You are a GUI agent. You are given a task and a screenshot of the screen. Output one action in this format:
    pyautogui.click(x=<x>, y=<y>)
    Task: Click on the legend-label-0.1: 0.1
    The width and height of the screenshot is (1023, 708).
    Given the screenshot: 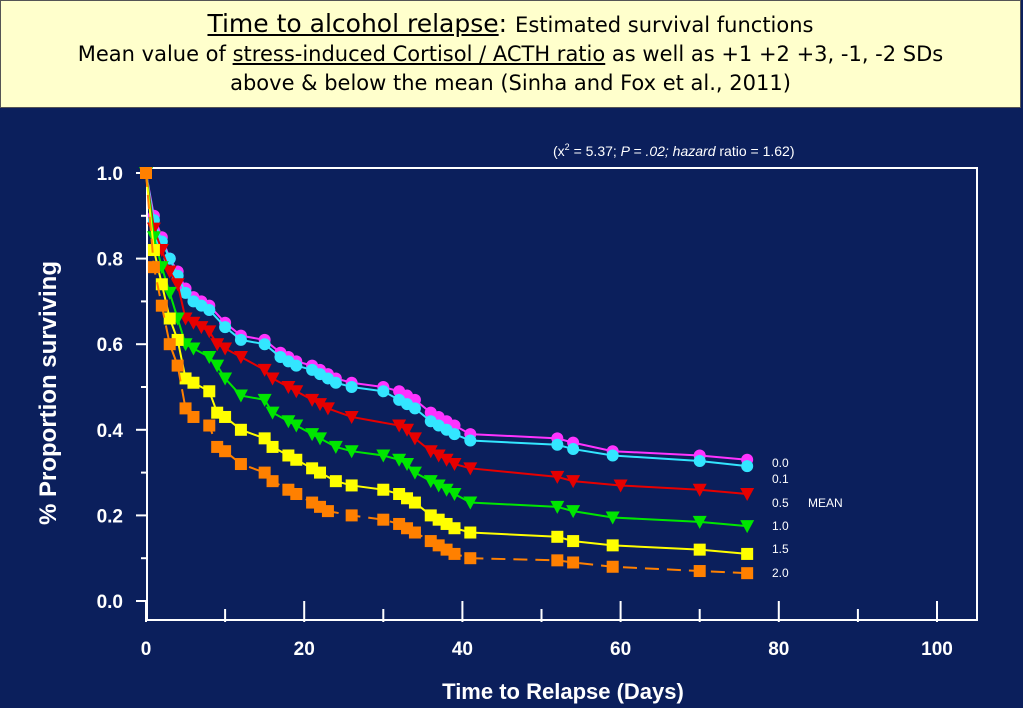 What is the action you would take?
    pyautogui.click(x=780, y=479)
    